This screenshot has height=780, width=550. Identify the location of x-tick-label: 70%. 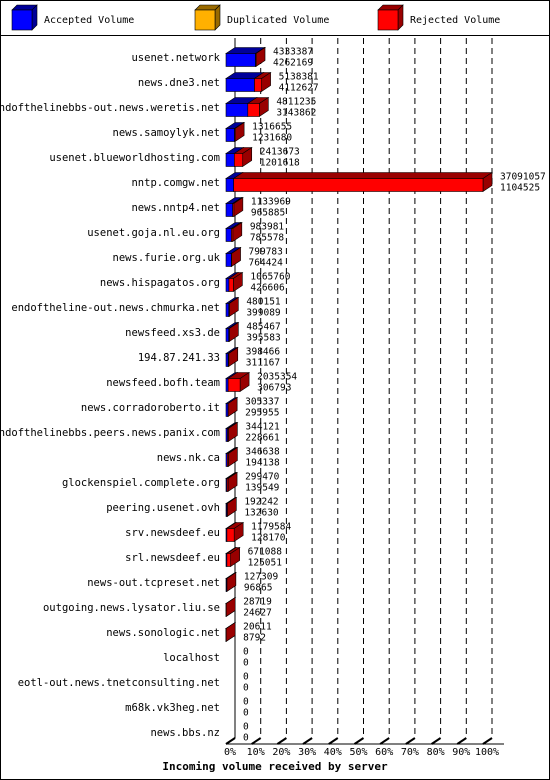
(410, 752).